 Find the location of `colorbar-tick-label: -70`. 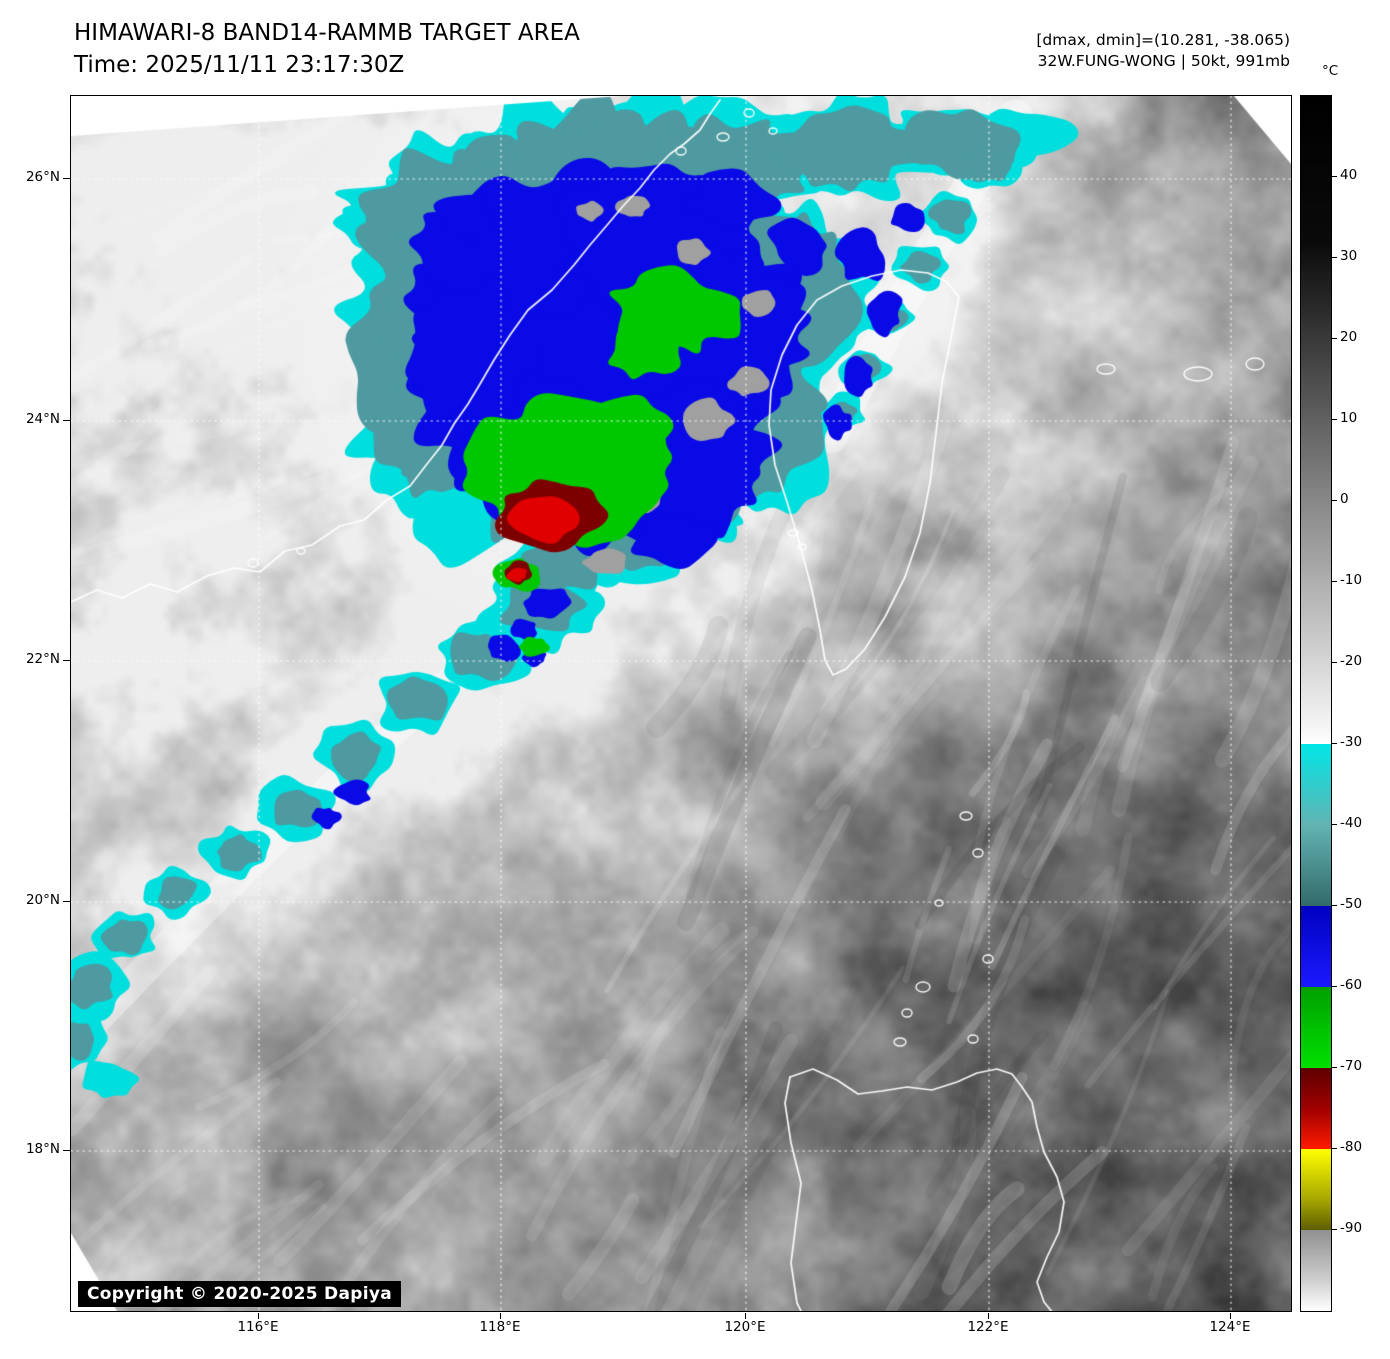

colorbar-tick-label: -70 is located at coordinates (1351, 1066).